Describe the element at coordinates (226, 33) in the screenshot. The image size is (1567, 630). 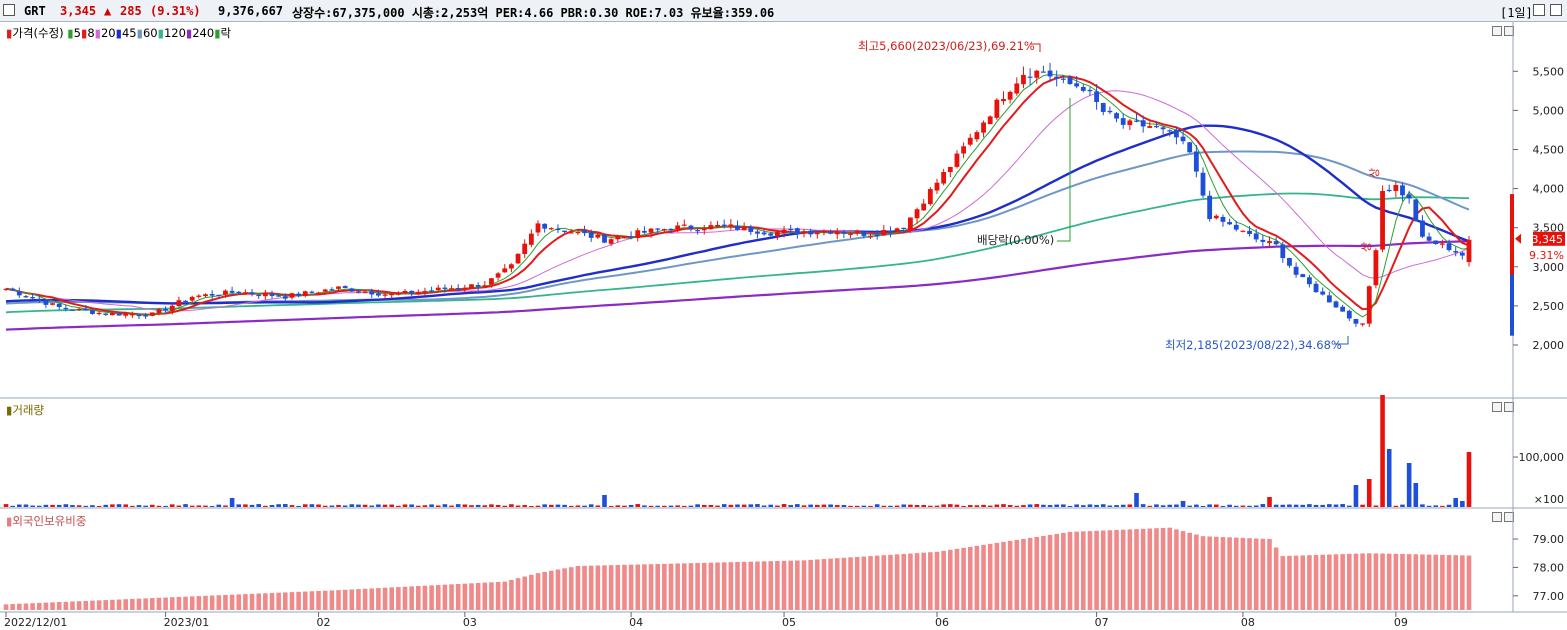
I see `legend-item-label: 락` at that location.